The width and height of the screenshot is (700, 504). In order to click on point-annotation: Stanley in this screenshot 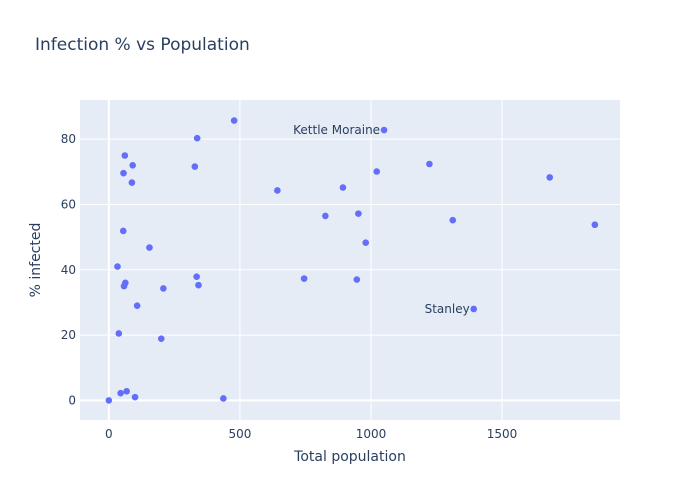, I will do `click(447, 309)`.